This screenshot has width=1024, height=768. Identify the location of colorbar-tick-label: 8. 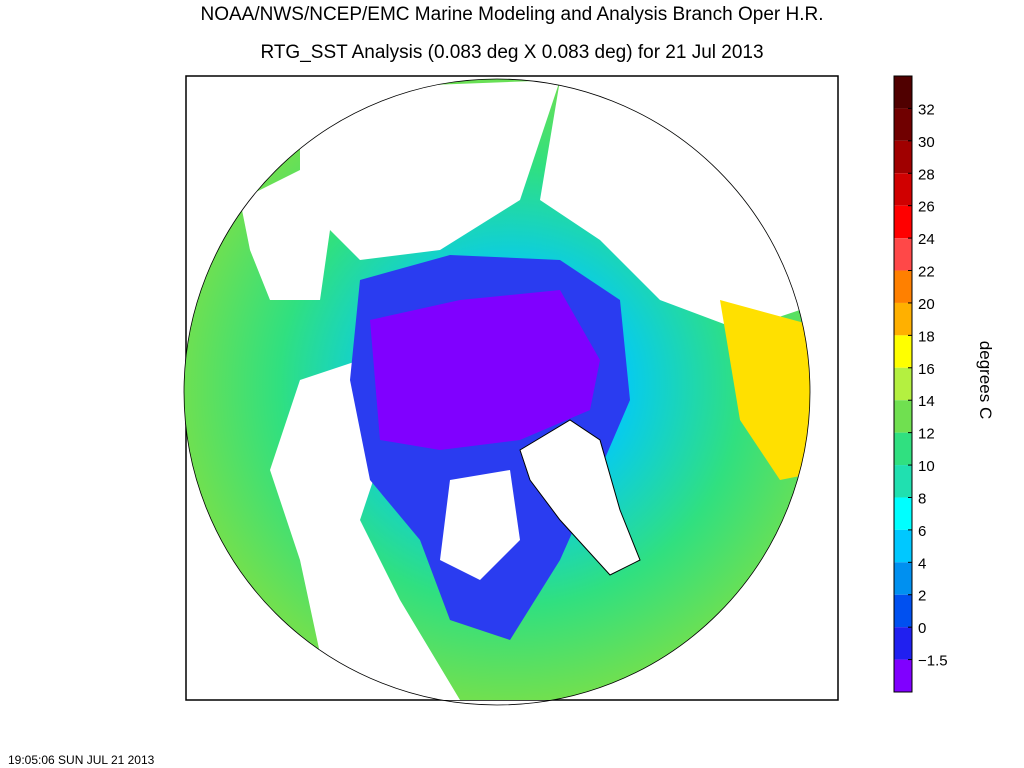
(922, 498).